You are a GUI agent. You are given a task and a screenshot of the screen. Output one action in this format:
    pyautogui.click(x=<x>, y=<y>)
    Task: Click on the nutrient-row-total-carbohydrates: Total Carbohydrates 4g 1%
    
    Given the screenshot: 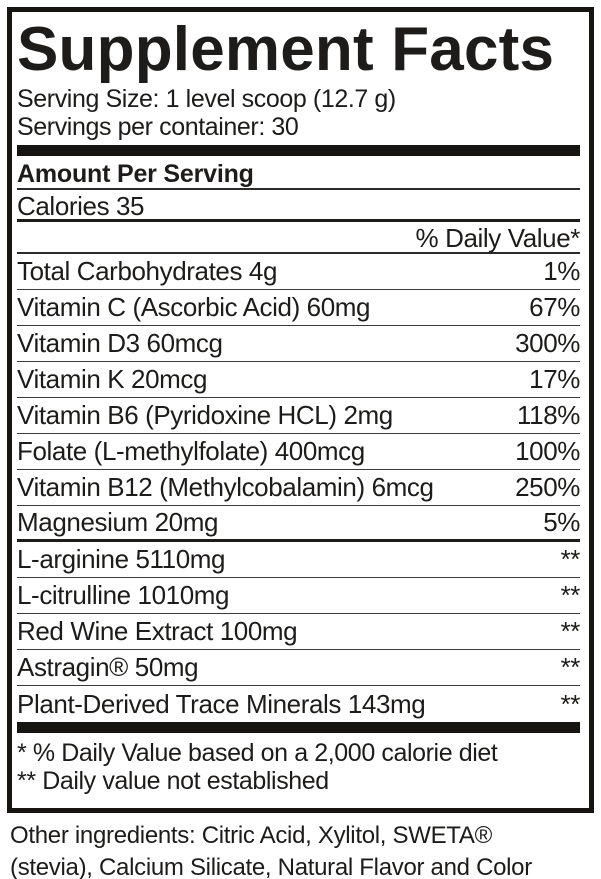 What is the action you would take?
    pyautogui.click(x=298, y=272)
    